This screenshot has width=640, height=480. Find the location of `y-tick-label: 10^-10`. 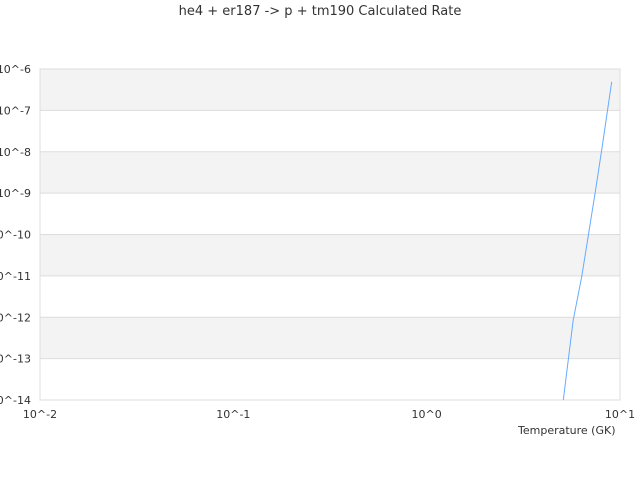

y-tick-label: 10^-10 is located at coordinates (15, 235).